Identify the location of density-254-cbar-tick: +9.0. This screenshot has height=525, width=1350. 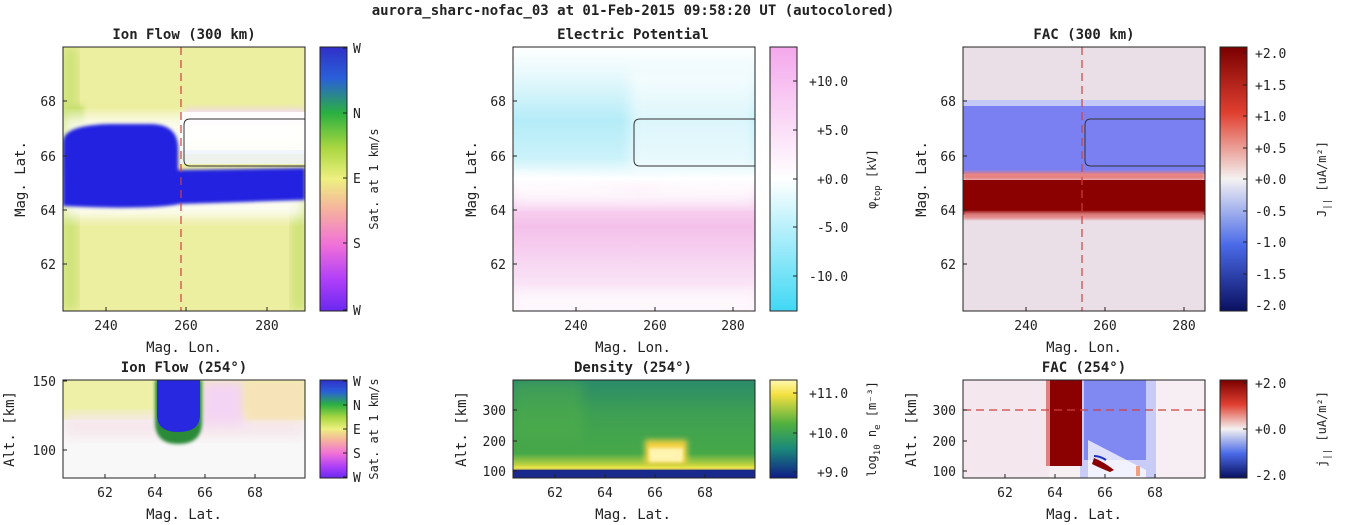
(832, 473).